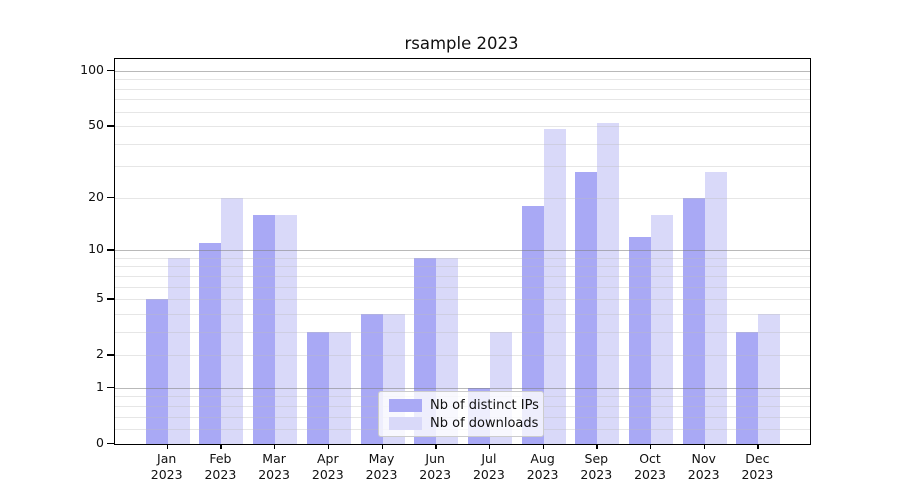 Image resolution: width=900 pixels, height=500 pixels. I want to click on x-tick-month: May, so click(381, 458).